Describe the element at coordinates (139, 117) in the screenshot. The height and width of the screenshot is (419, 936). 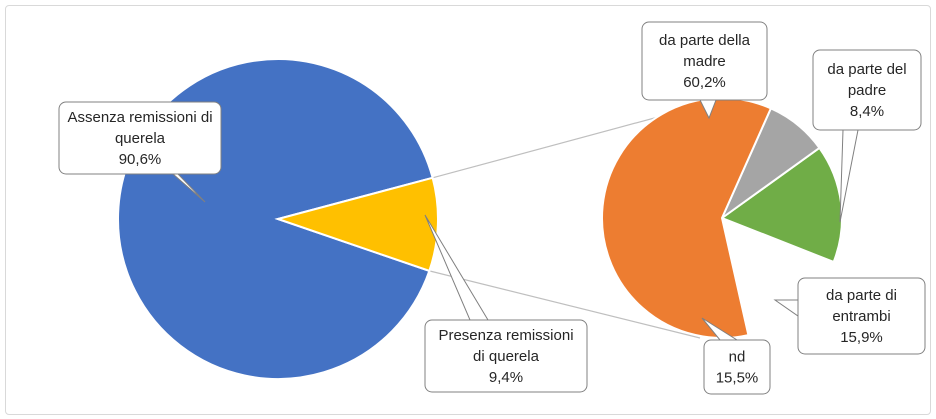
I see `data-label-category: Assenza remissioni di` at that location.